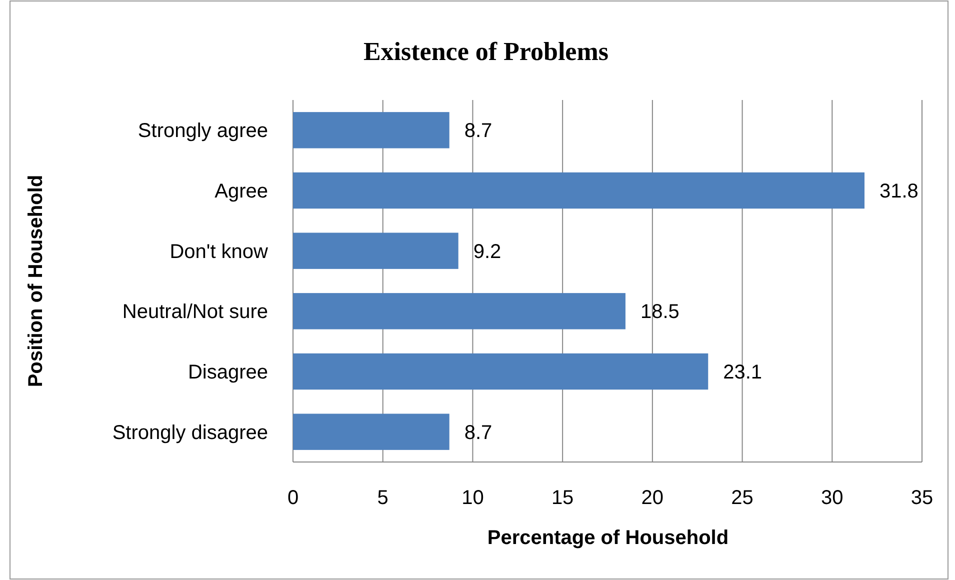  I want to click on x-axis-title: Percentage of Household, so click(608, 538).